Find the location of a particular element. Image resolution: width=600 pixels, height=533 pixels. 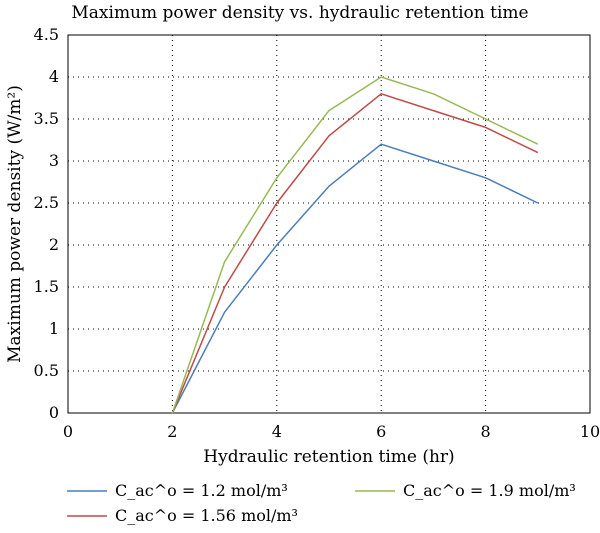

y-tick-label: 1.5 is located at coordinates (46, 286).